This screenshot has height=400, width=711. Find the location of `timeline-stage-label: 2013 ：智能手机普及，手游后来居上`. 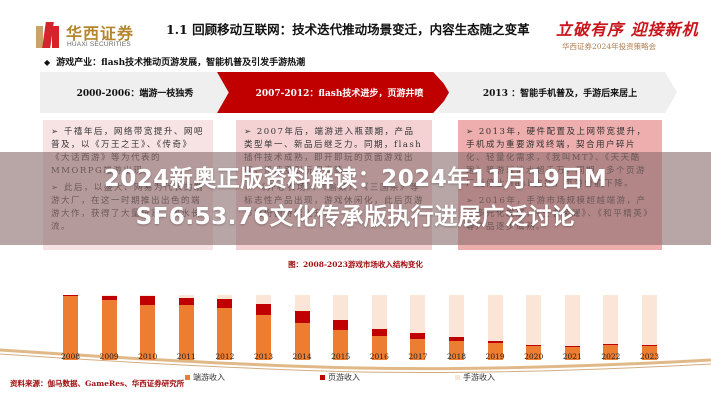

timeline-stage-label: 2013 ：智能手机普及，手游后来居上 is located at coordinates (560, 94).